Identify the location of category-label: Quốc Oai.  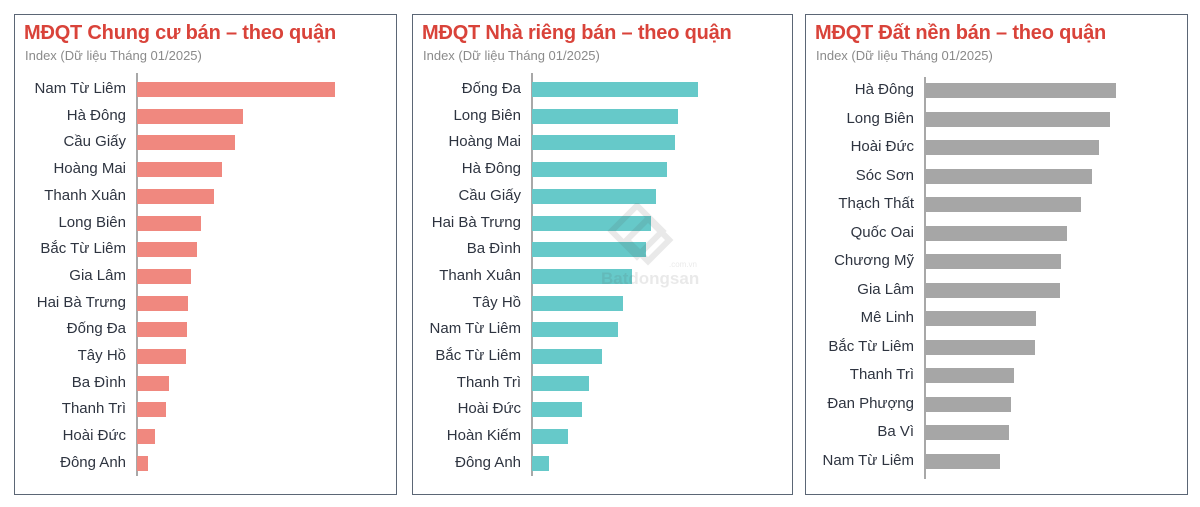
(882, 232).